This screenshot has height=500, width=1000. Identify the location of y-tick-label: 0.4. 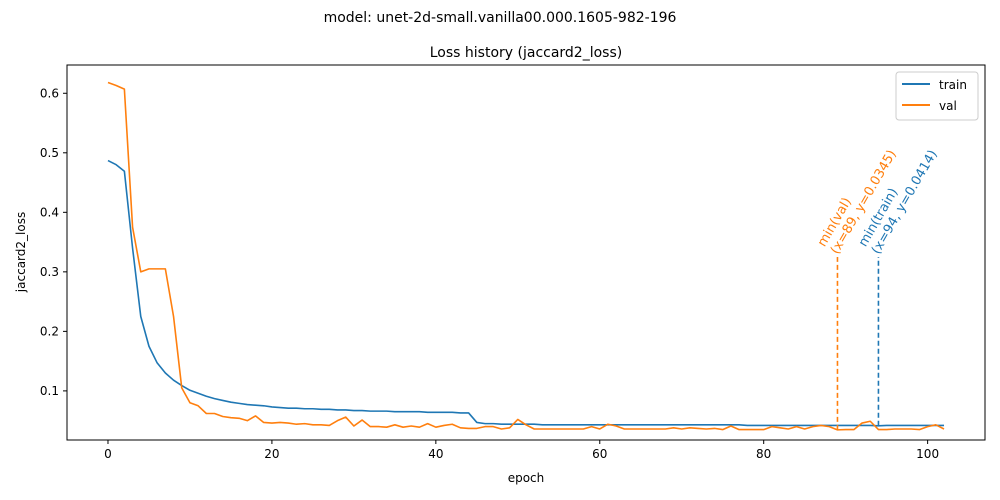
(49, 212).